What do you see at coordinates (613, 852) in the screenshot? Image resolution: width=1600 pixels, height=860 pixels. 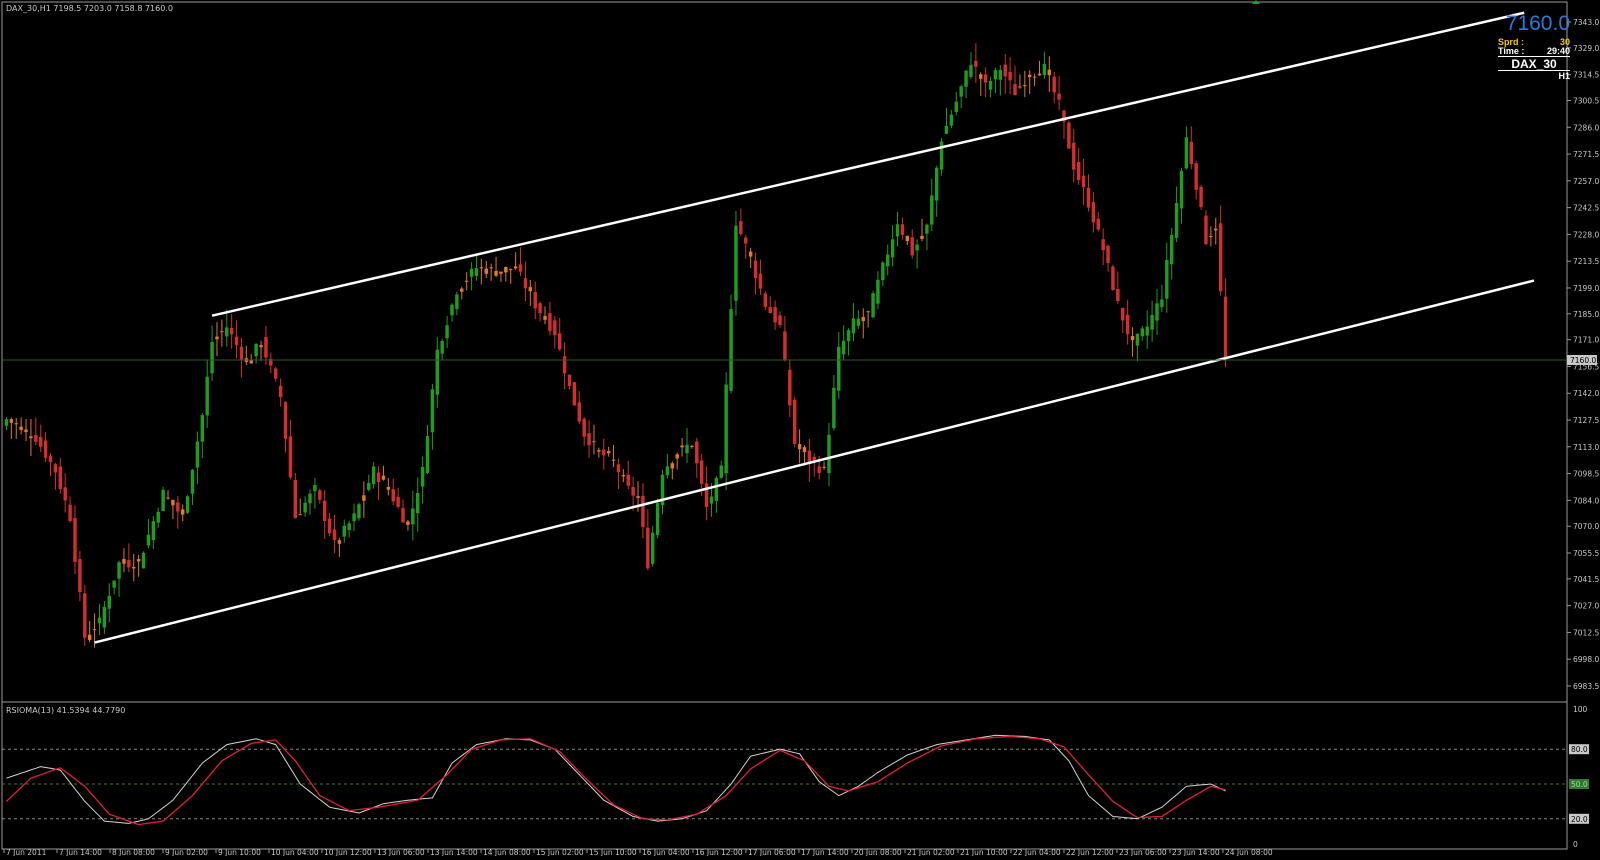 I see `time-tick-label: 15 Jun 10:00` at bounding box center [613, 852].